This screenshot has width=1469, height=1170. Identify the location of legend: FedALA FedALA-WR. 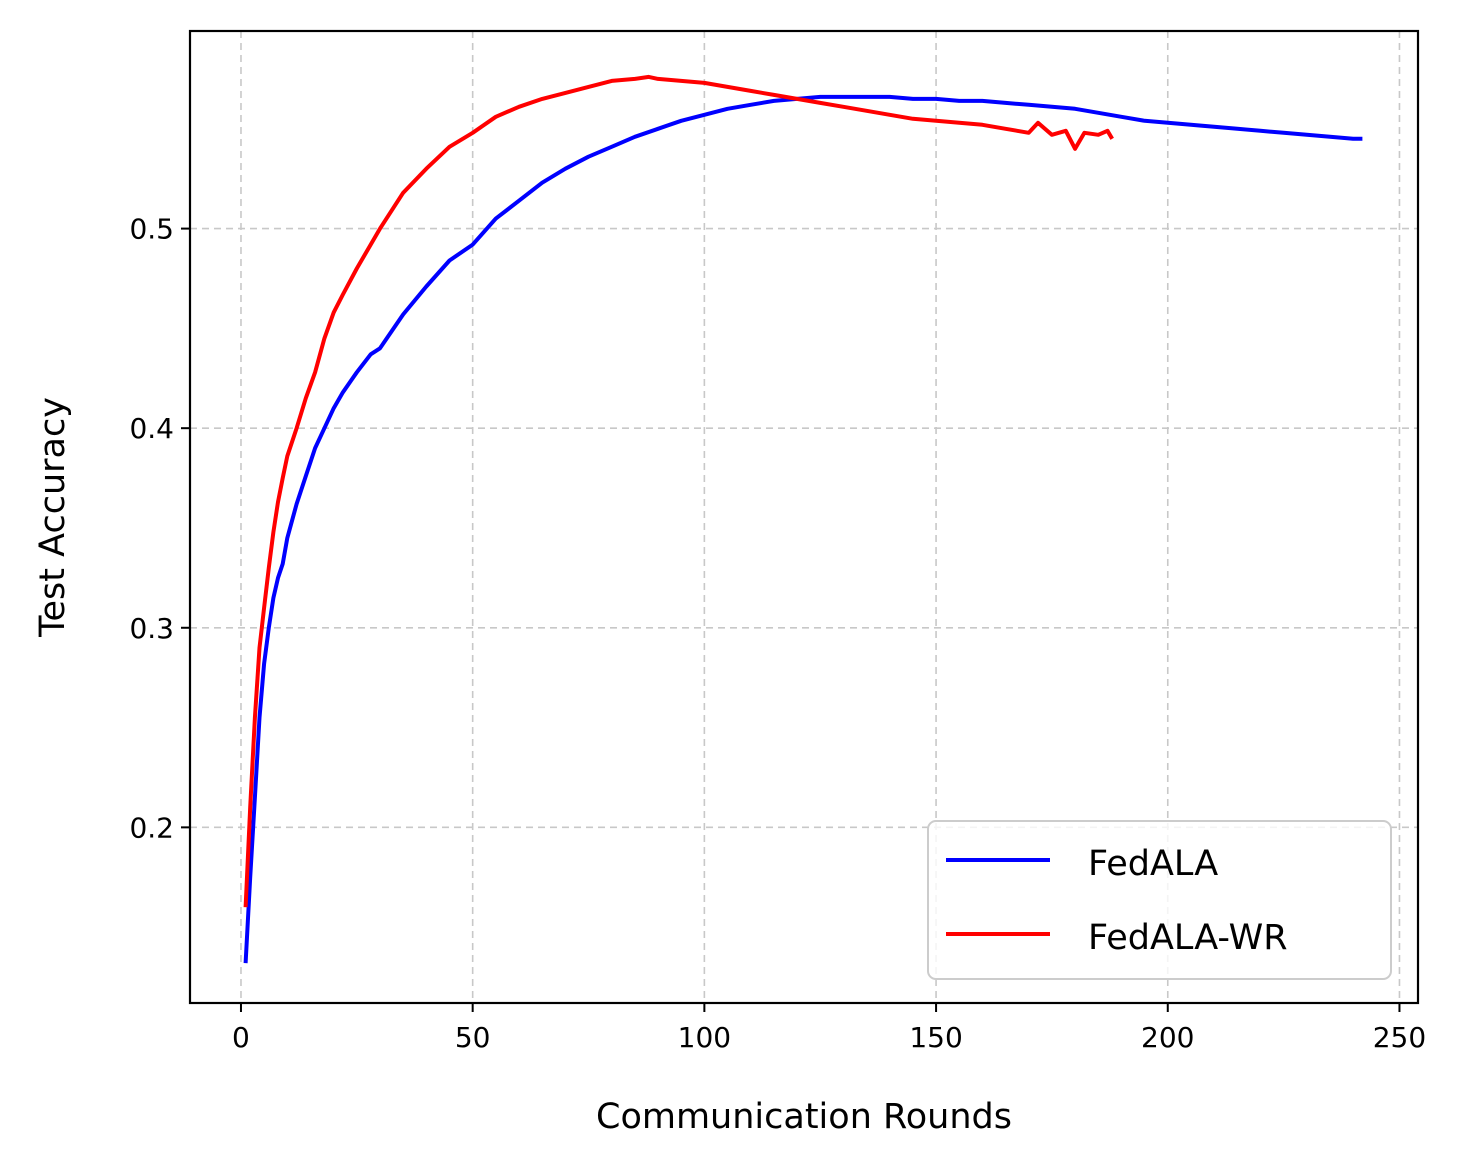
(1159, 900).